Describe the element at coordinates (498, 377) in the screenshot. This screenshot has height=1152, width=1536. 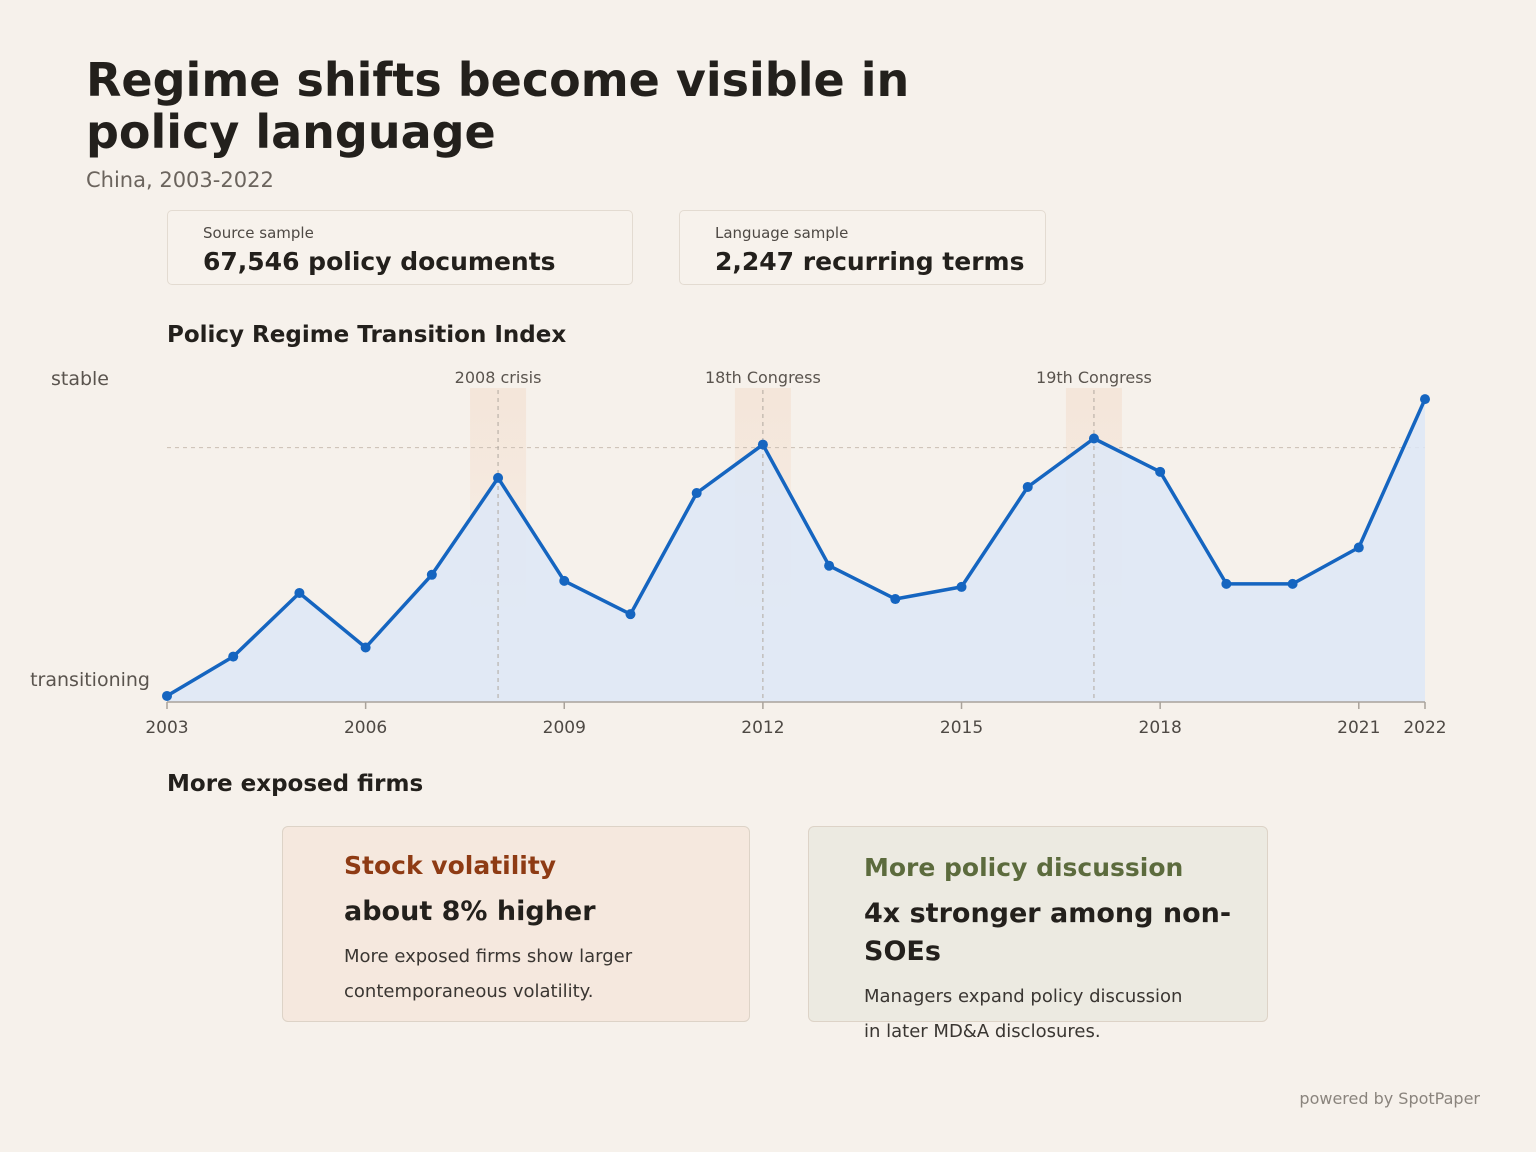
I see `event-label: 2008 crisis` at that location.